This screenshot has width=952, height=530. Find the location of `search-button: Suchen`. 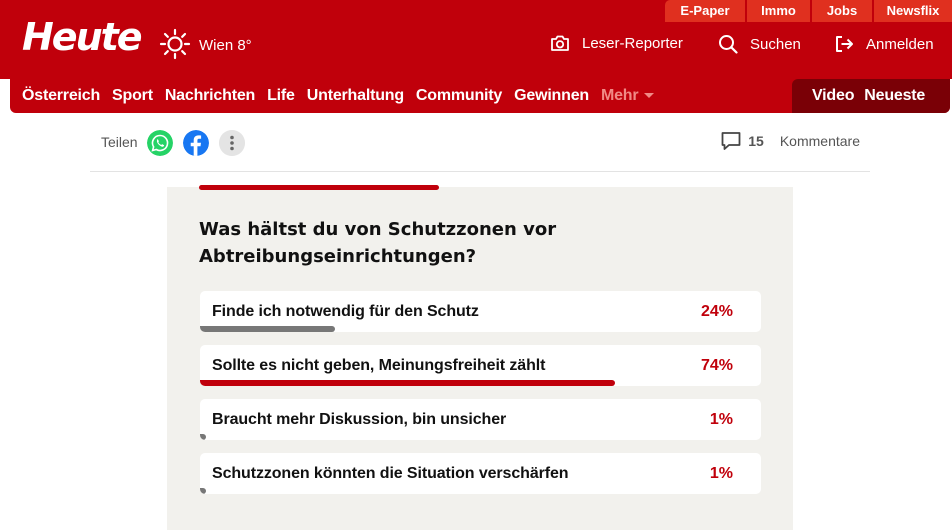

search-button: Suchen is located at coordinates (759, 44).